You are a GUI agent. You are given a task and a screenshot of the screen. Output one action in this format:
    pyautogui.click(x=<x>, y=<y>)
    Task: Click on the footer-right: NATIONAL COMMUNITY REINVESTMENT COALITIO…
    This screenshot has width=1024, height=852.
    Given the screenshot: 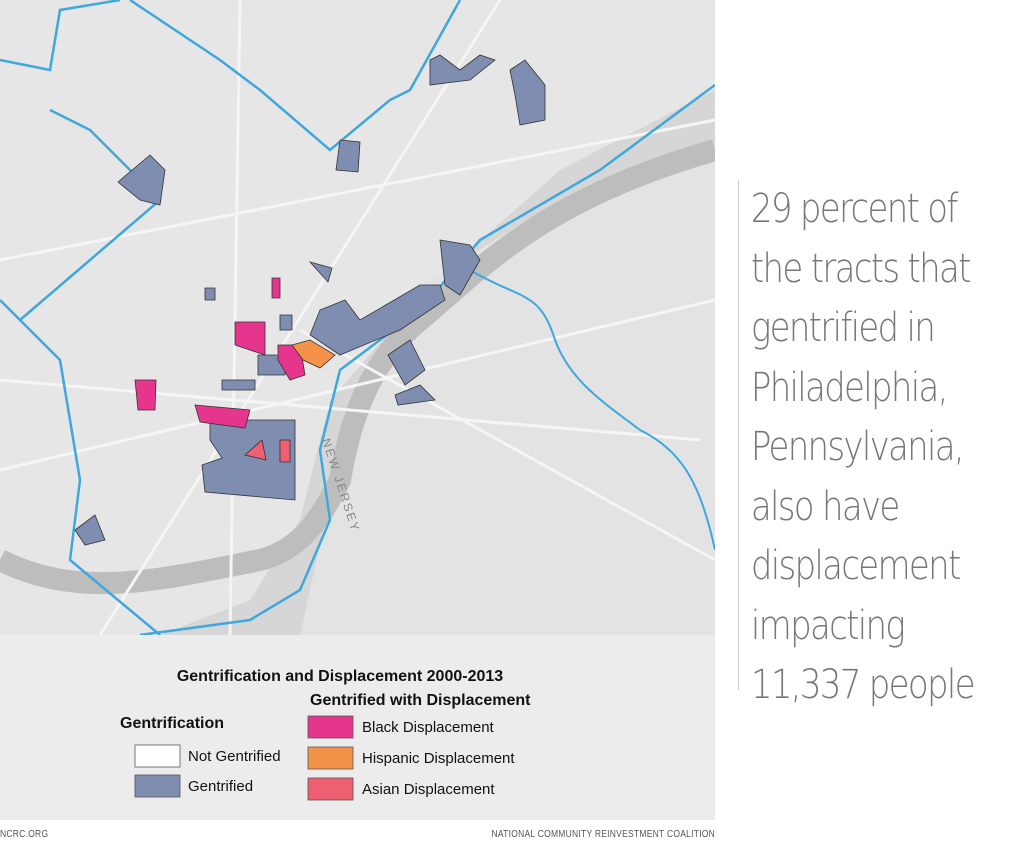 What is the action you would take?
    pyautogui.click(x=603, y=834)
    